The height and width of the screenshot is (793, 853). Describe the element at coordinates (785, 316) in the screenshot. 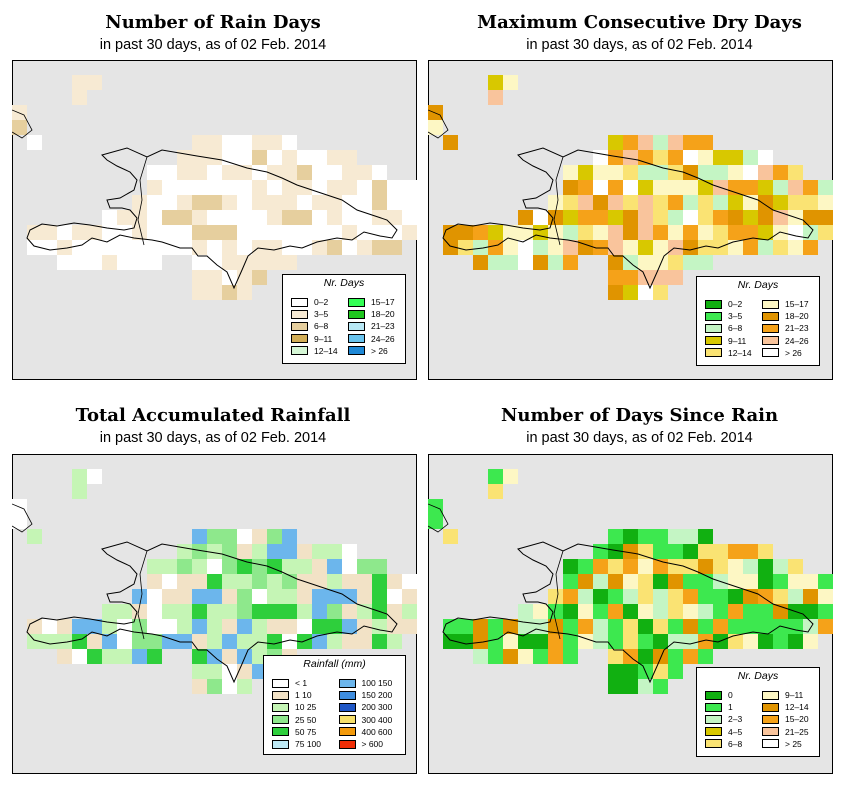

I see `legend-item: 18–20` at that location.